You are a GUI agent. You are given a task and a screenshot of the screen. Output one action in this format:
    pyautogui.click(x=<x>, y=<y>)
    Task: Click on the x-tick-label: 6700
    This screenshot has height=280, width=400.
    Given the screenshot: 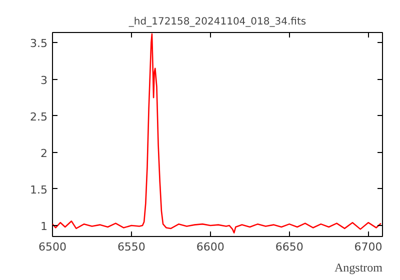 What is the action you would take?
    pyautogui.click(x=368, y=247)
    